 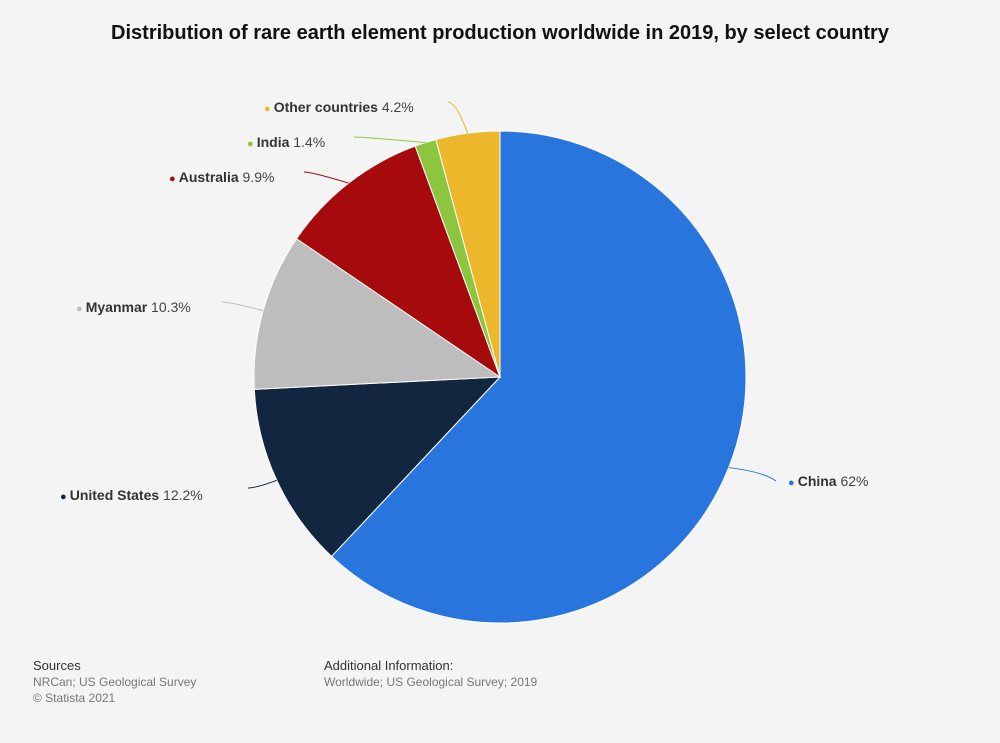 I want to click on slice-name: United States, so click(x=115, y=495).